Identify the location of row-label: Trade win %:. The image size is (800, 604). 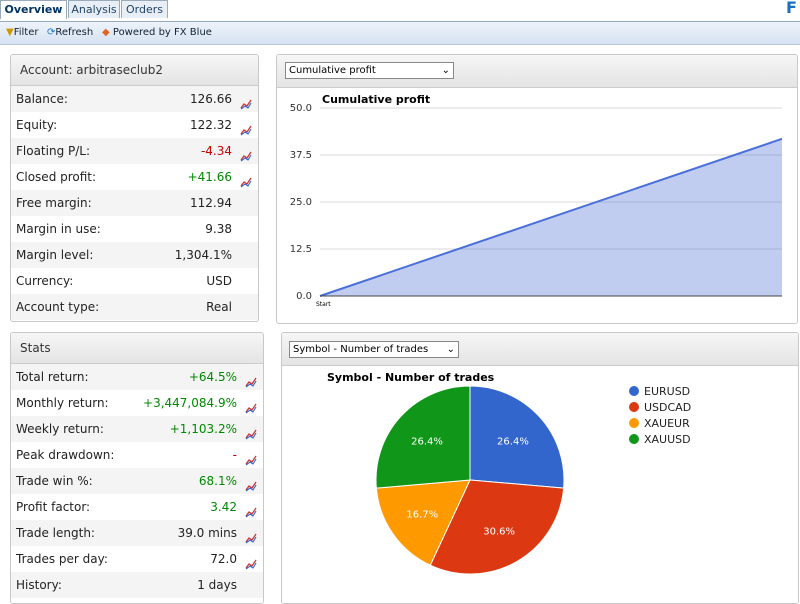
(54, 481).